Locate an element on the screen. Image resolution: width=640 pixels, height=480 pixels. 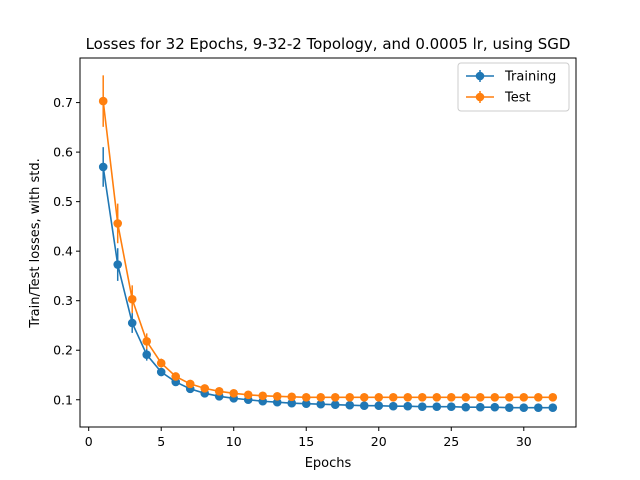
legend-box is located at coordinates (513, 87).